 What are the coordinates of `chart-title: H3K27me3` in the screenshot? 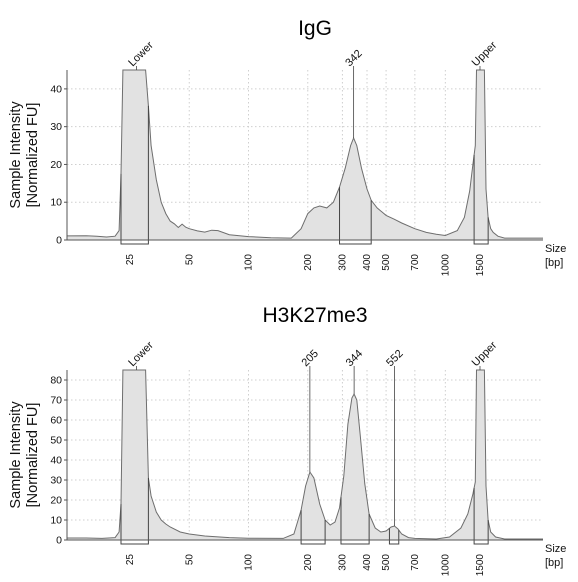 It's located at (314, 315).